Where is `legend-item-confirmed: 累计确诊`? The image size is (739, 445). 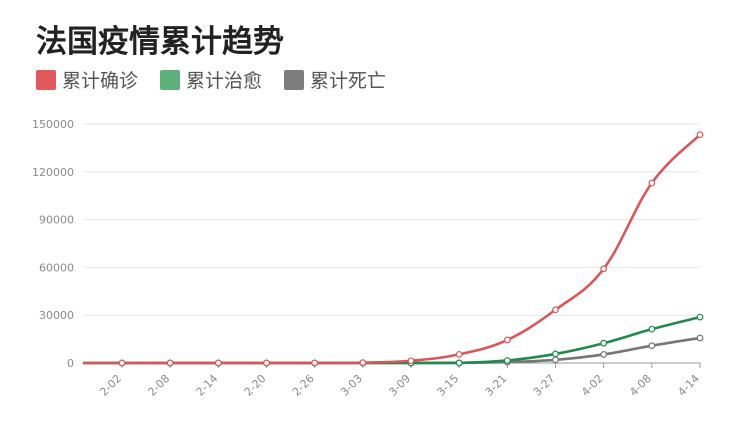
legend-item-confirmed: 累计确诊 is located at coordinates (87, 79).